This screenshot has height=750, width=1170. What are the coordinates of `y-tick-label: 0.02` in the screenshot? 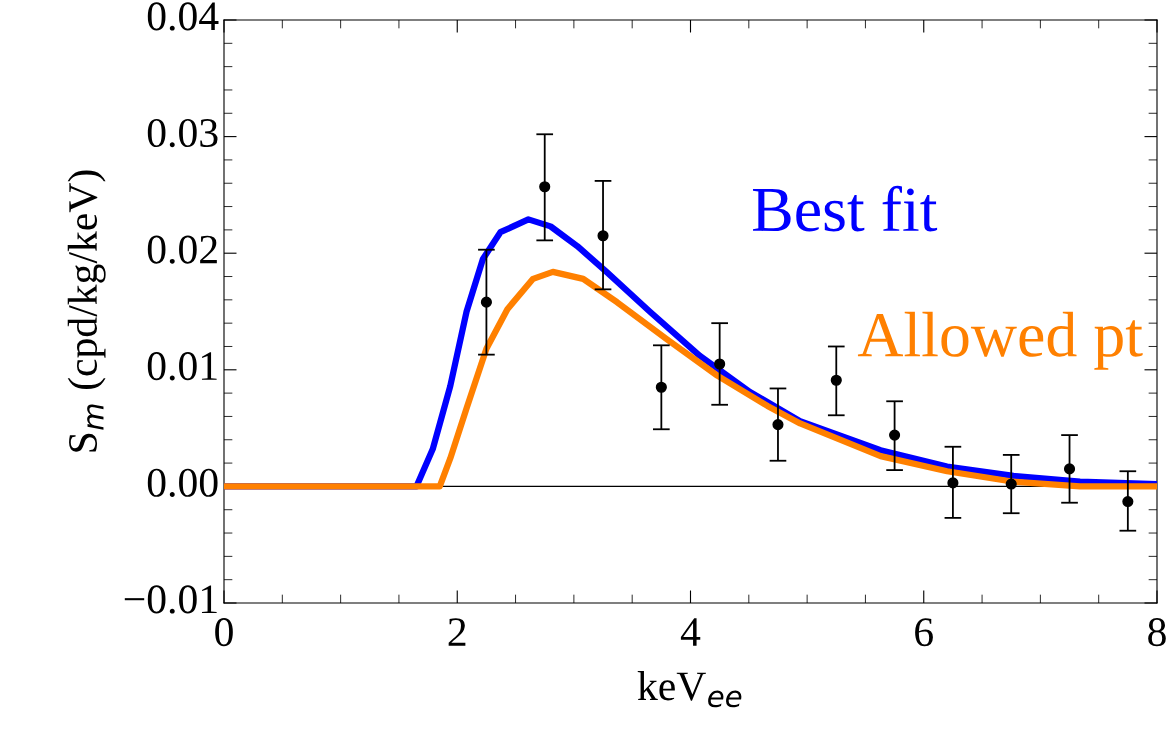 It's located at (182, 249).